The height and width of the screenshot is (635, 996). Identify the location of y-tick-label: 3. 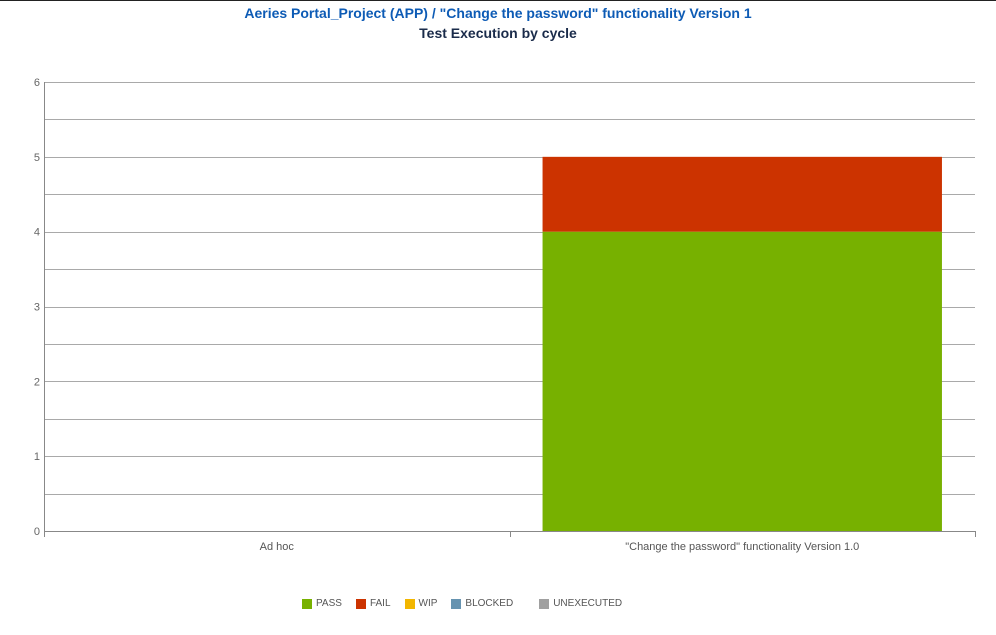
(37, 308).